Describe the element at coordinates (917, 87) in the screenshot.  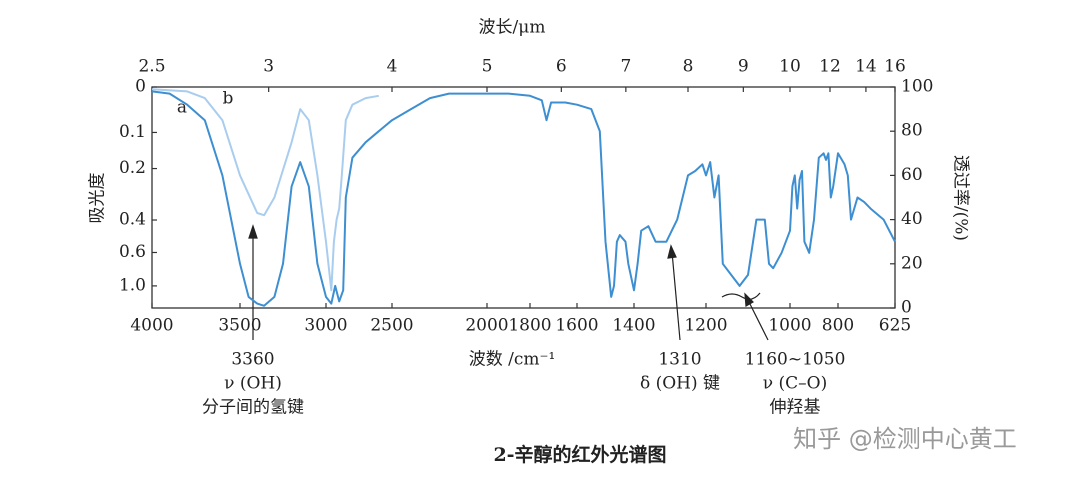
I see `y2-tick-label: 100` at that location.